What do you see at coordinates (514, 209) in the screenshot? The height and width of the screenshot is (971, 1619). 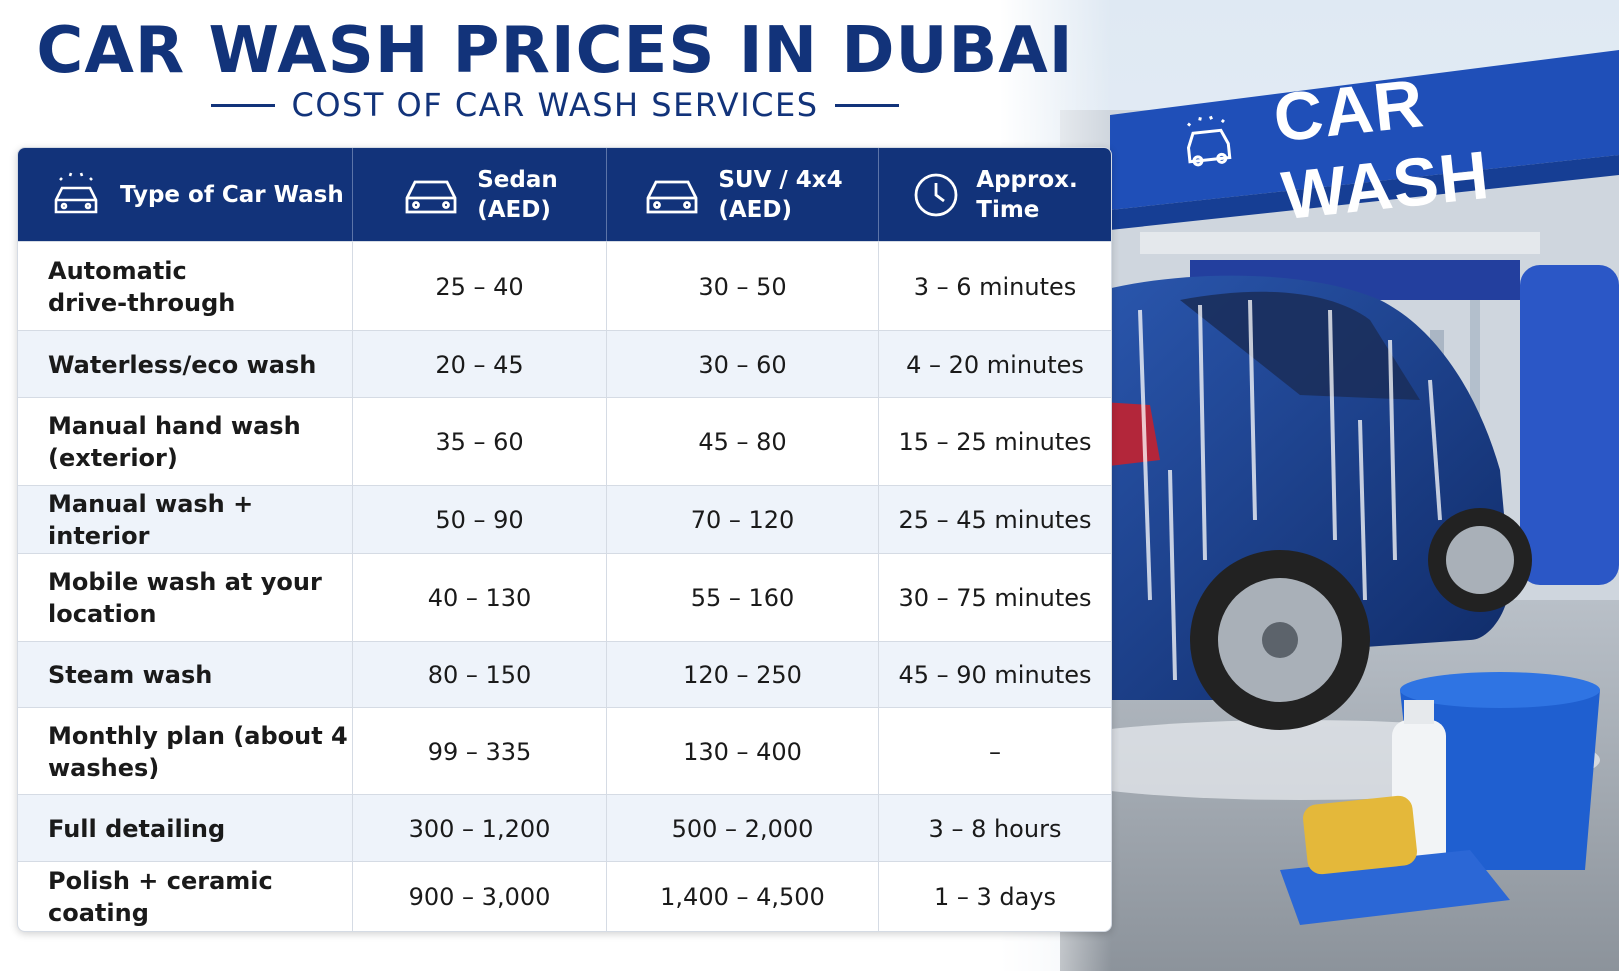 I see `column-header-sedan-line2: (AED)` at bounding box center [514, 209].